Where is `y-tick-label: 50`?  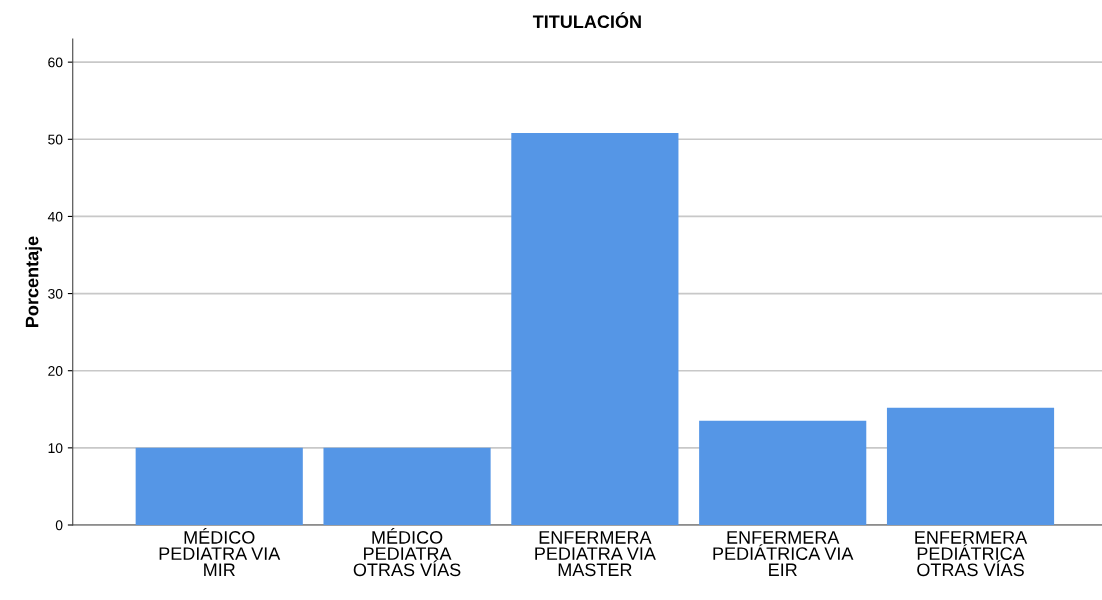
y-tick-label: 50 is located at coordinates (55, 139).